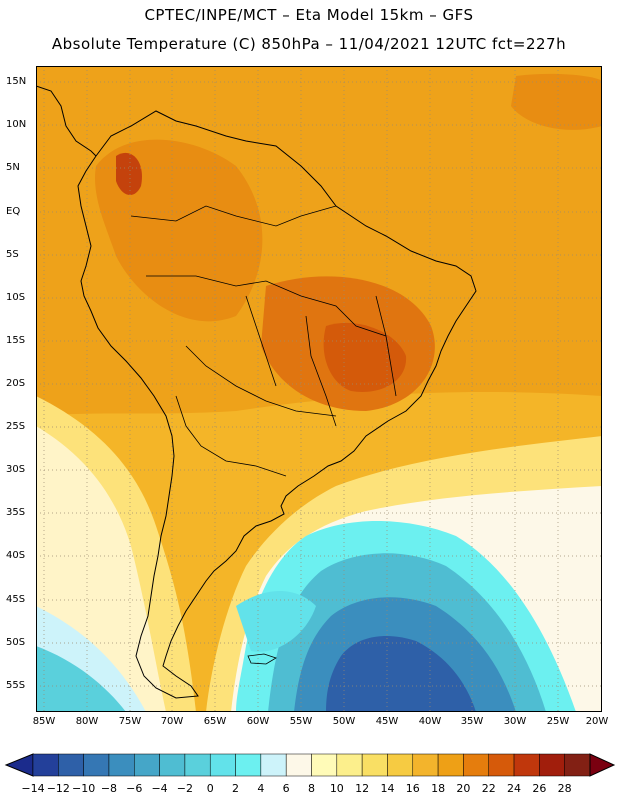  What do you see at coordinates (430, 721) in the screenshot?
I see `lon-label: 40W` at bounding box center [430, 721].